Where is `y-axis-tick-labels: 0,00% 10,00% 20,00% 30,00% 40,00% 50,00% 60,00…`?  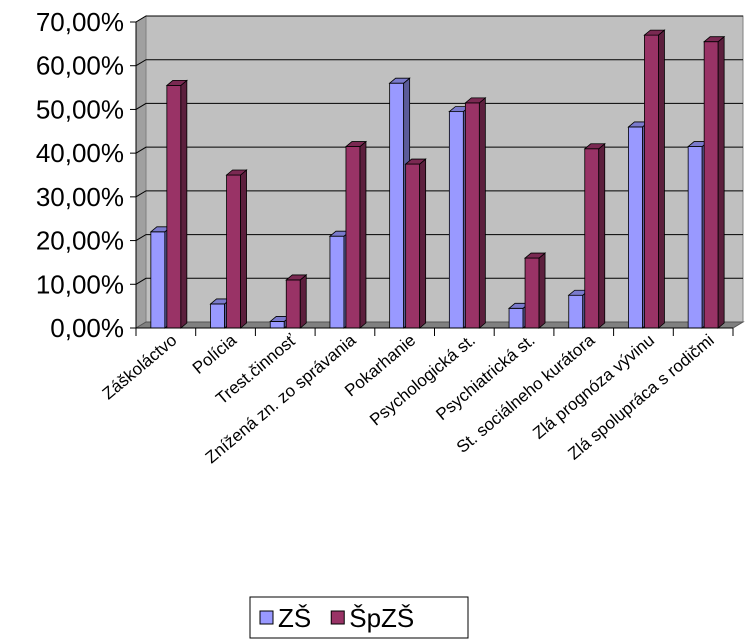 y-axis-tick-labels: 0,00% 10,00% 20,00% 30,00% 40,00% 50,00% 60,00… is located at coordinates (80, 175).